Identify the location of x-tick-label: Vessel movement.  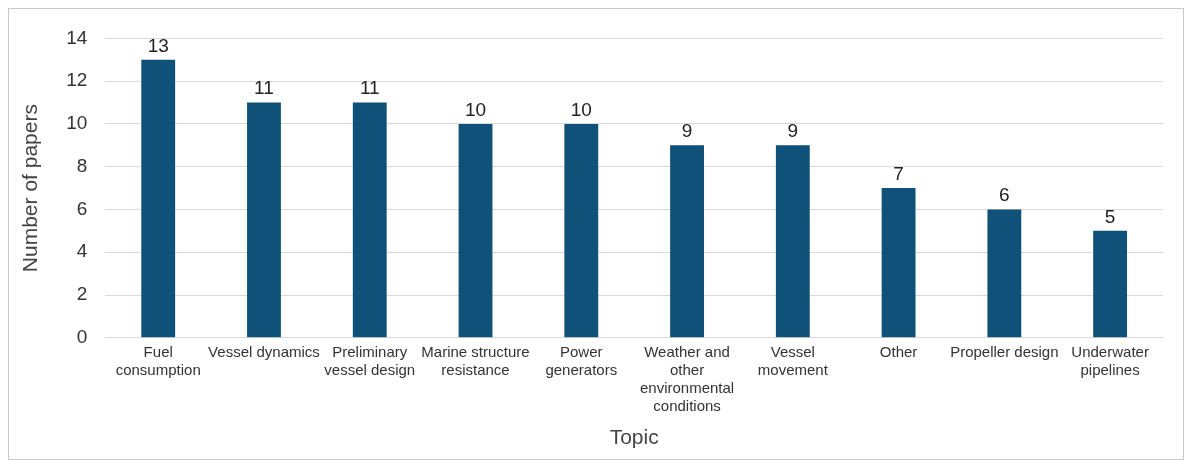
(793, 360).